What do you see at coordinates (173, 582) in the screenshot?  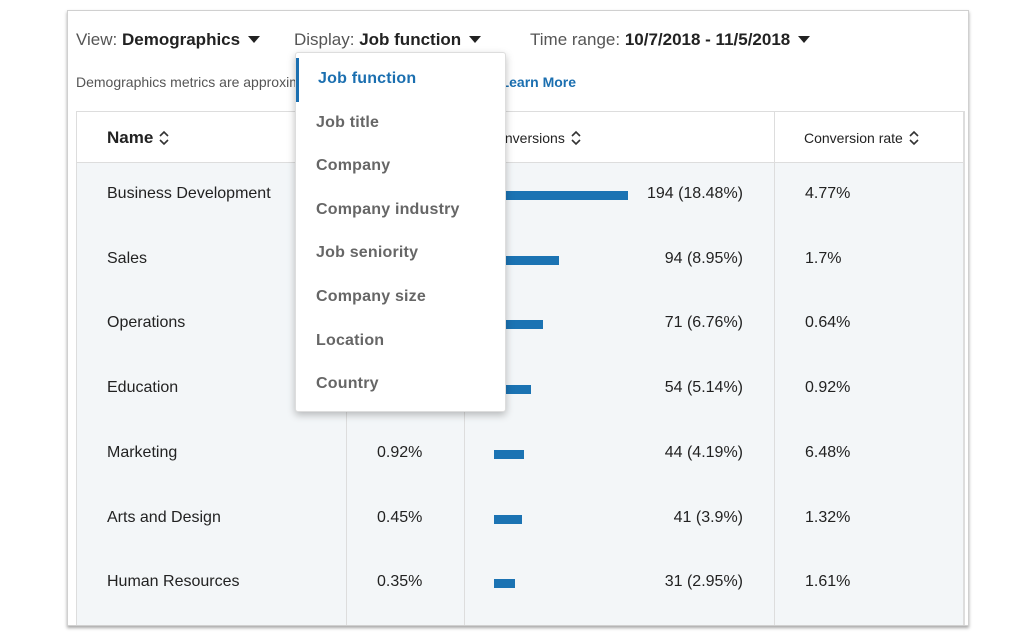 I see `row-name: Human Resources` at bounding box center [173, 582].